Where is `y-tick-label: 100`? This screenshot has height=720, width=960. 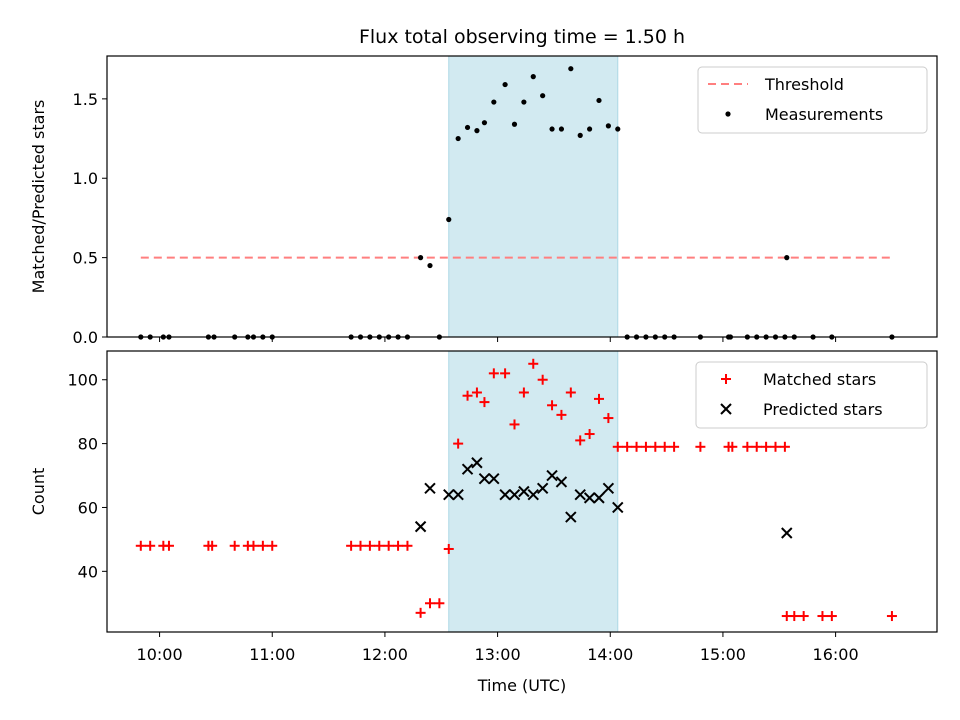 y-tick-label: 100 is located at coordinates (82, 380).